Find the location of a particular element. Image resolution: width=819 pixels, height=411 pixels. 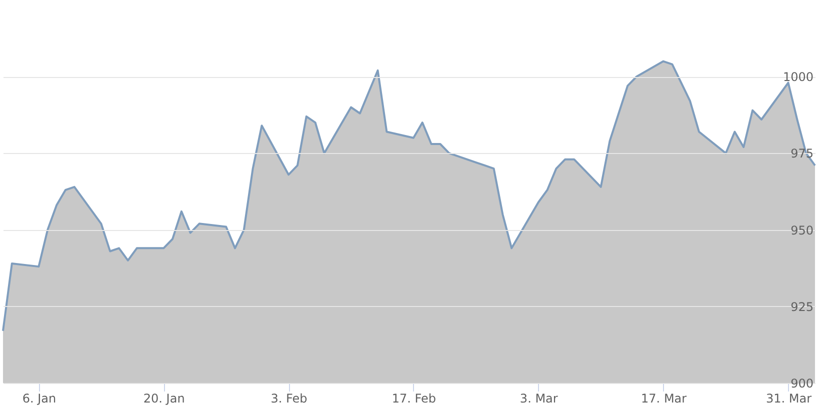

x-tick-label: 17. Feb is located at coordinates (414, 399).